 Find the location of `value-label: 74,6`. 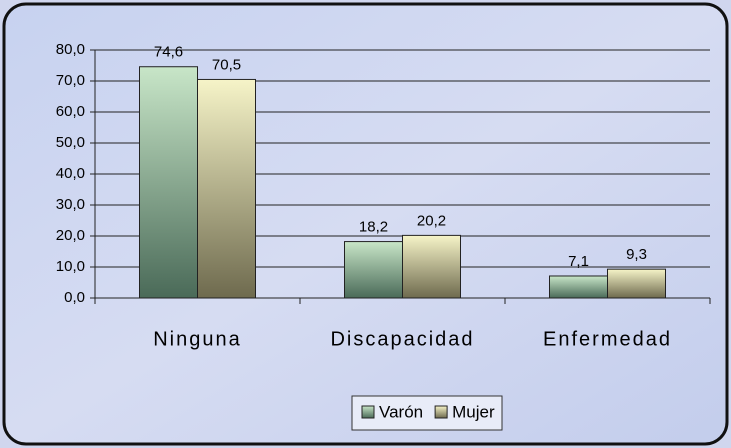

value-label: 74,6 is located at coordinates (168, 52).